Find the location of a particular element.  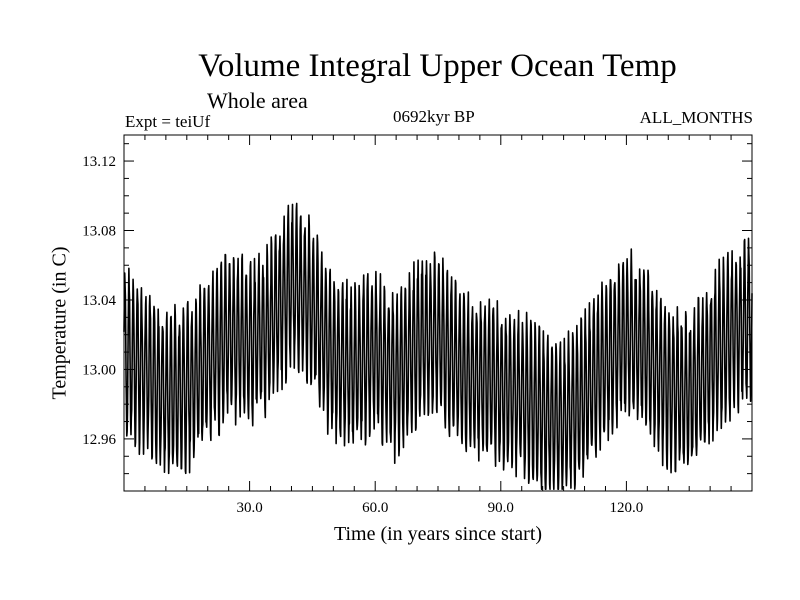

y-tick-label: 13.08 is located at coordinates (99, 232).